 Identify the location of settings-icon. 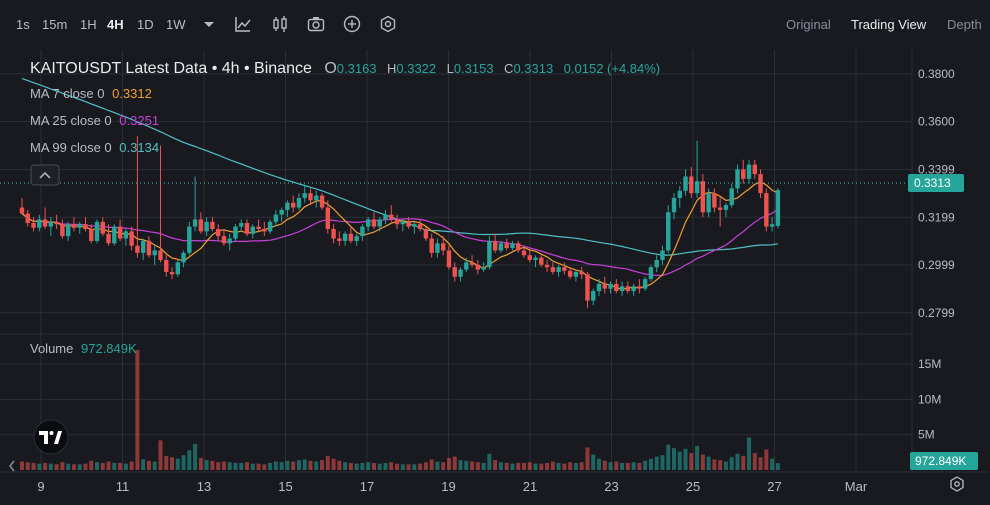
(388, 24).